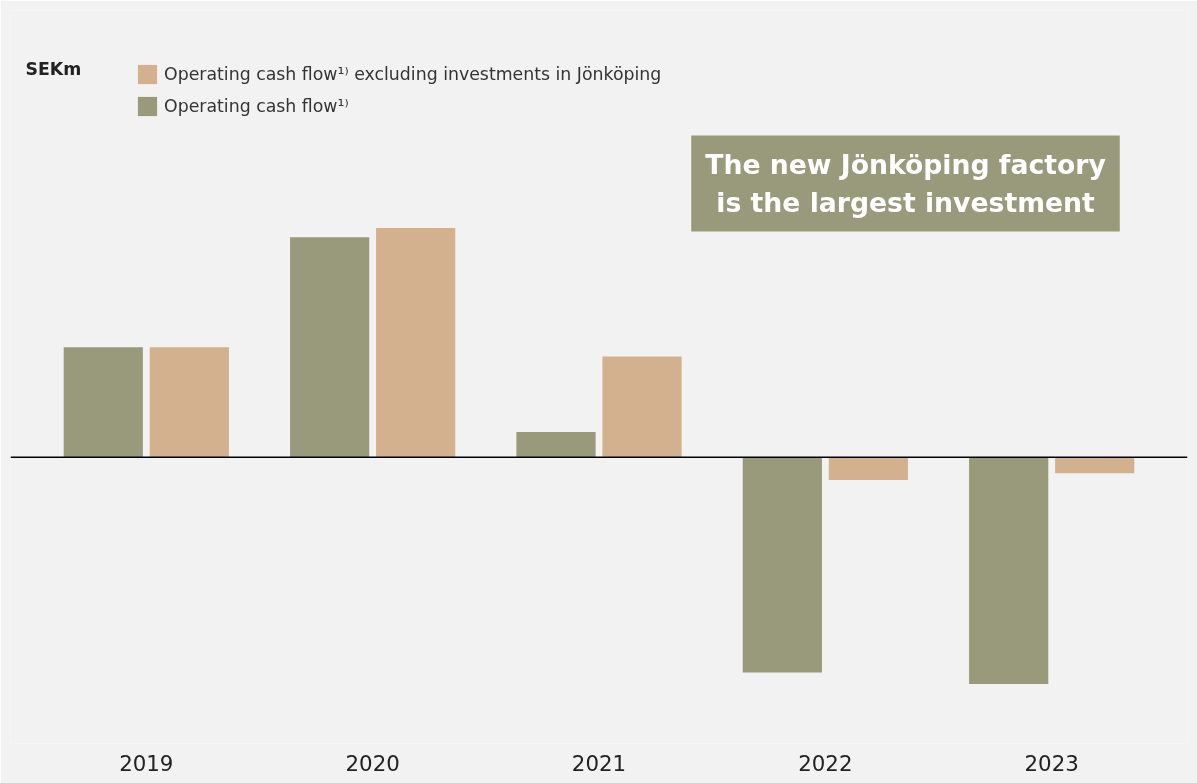 The width and height of the screenshot is (1197, 783). What do you see at coordinates (599, 763) in the screenshot?
I see `x-tick-label: 2021` at bounding box center [599, 763].